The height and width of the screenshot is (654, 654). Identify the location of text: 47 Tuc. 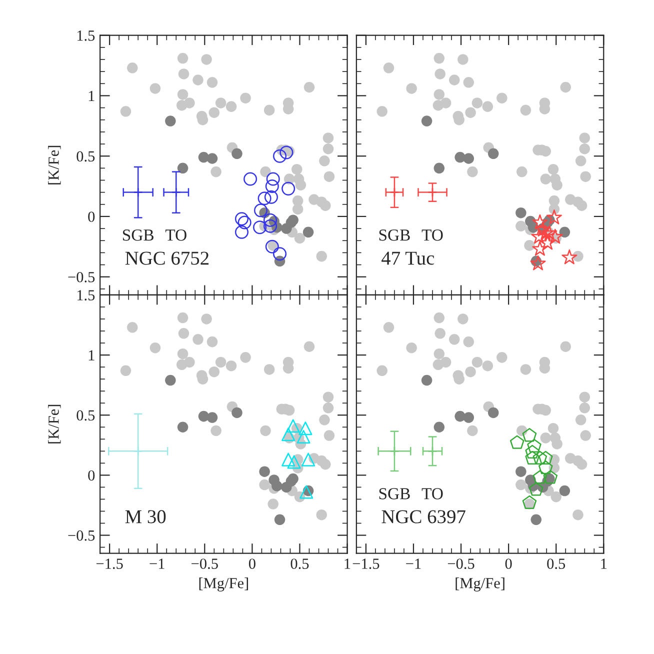
(408, 258).